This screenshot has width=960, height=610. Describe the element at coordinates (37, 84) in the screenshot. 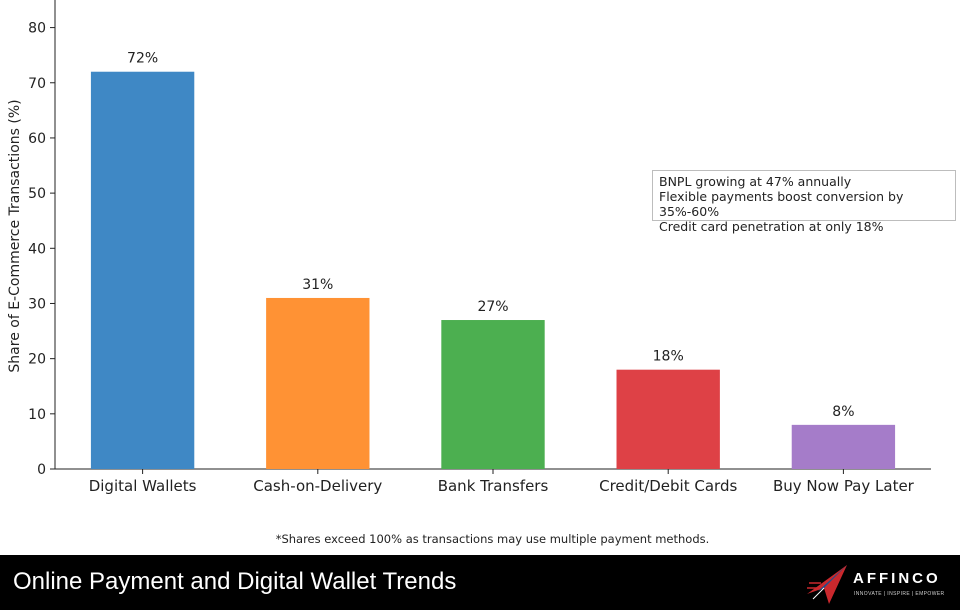

I see `y-tick-label: 70` at that location.